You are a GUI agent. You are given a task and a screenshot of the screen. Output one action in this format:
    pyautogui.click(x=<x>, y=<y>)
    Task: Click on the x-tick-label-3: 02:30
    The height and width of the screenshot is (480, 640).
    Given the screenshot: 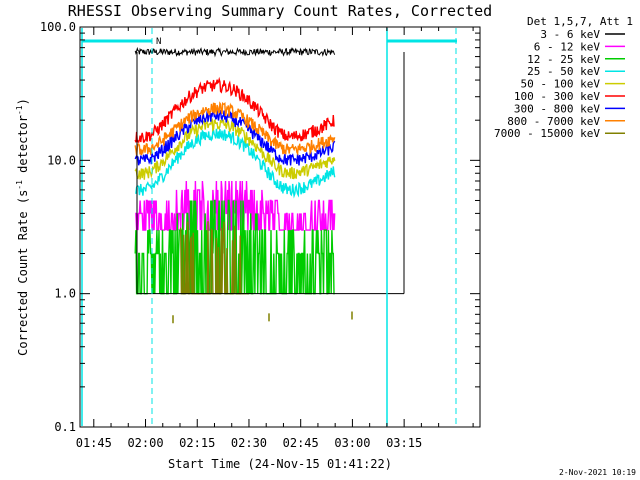 What is the action you would take?
    pyautogui.click(x=249, y=443)
    